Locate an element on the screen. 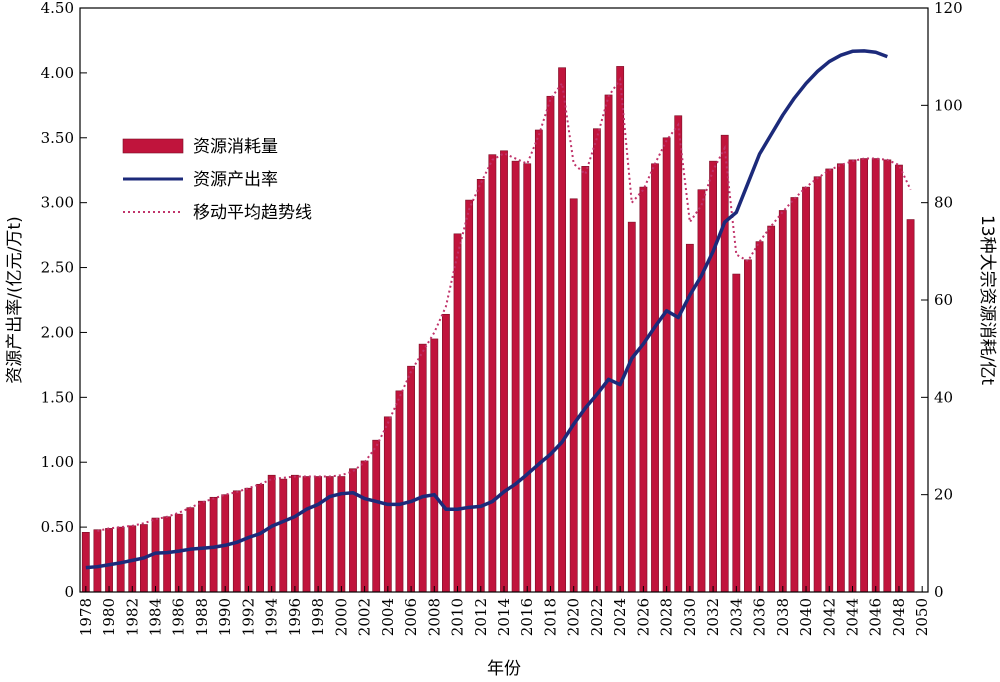 This screenshot has height=682, width=1000. x-tick-label: 2006 is located at coordinates (411, 617).